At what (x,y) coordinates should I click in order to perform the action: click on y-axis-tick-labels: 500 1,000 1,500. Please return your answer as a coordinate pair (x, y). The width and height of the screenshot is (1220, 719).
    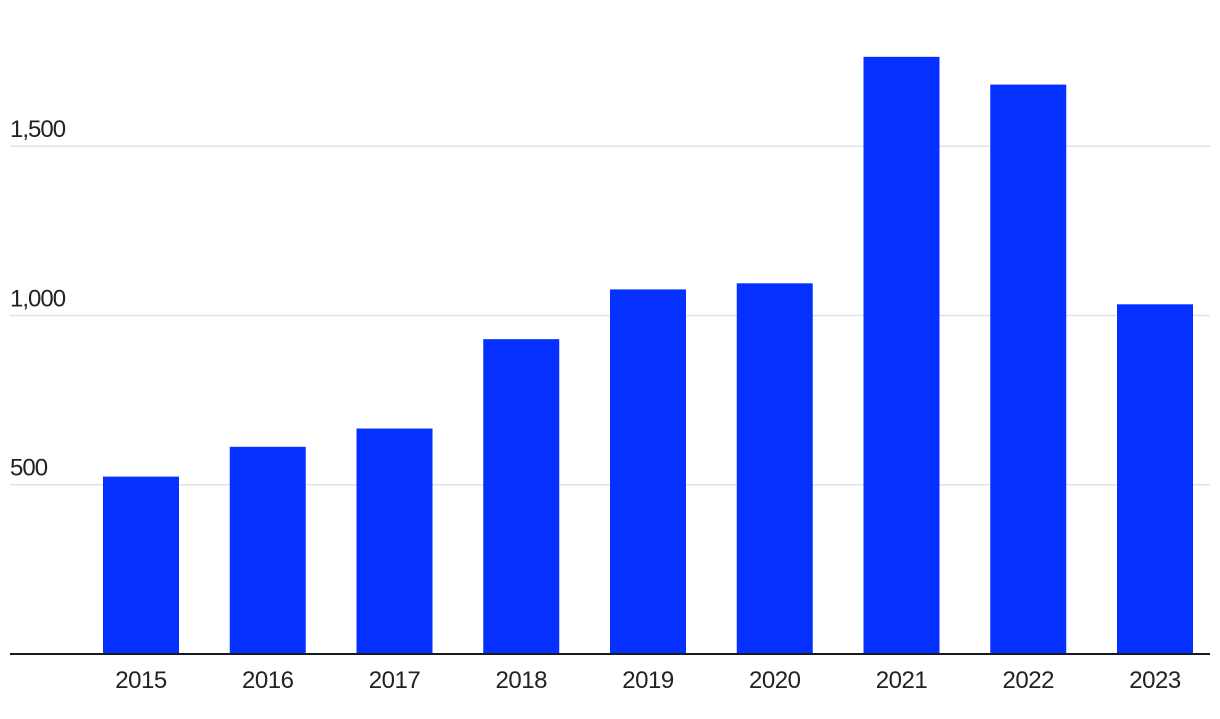
    Looking at the image, I should click on (38, 299).